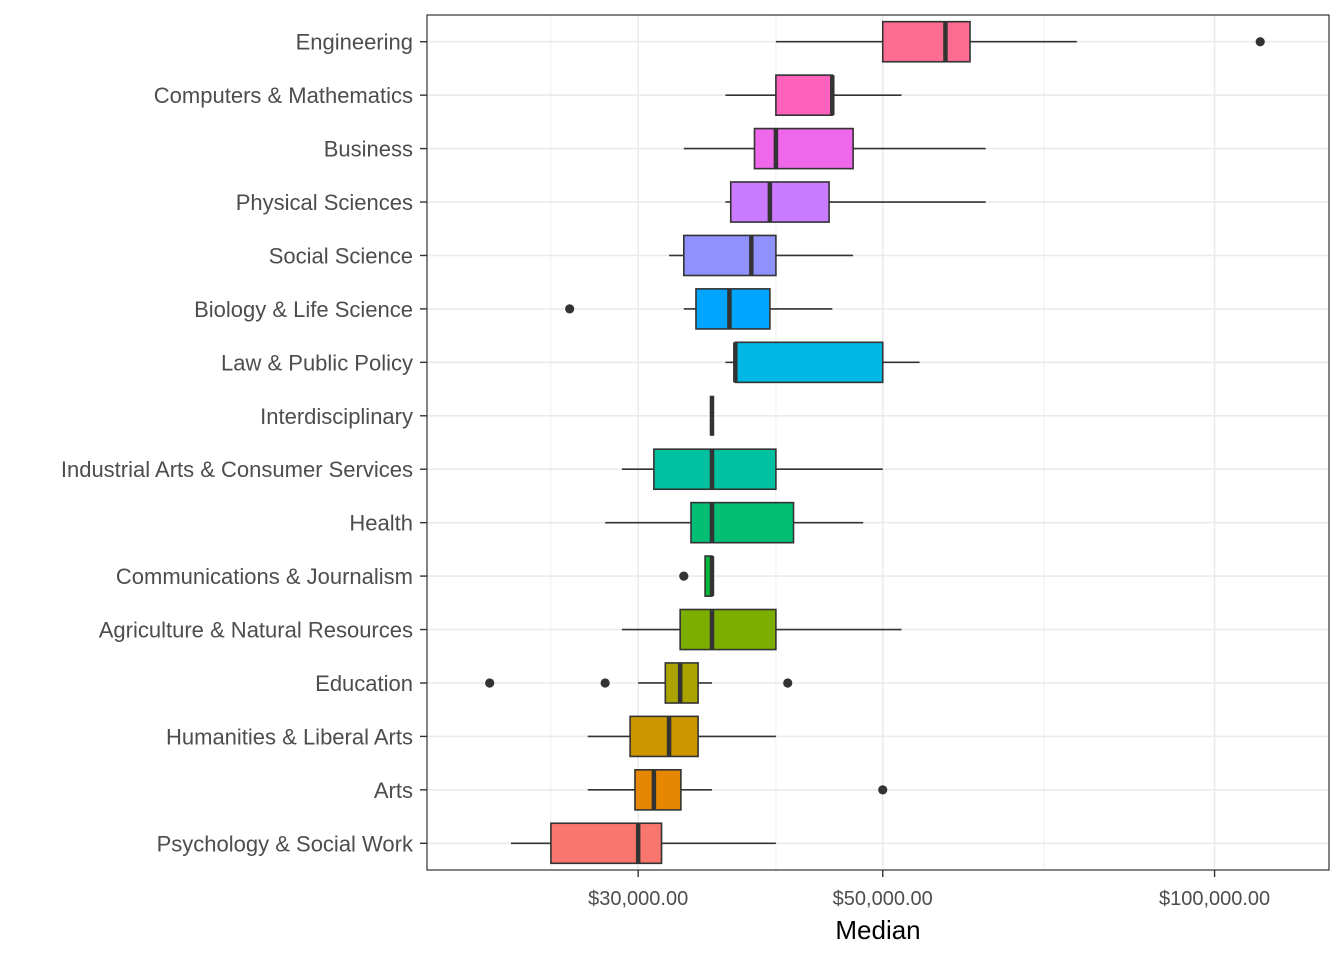 This screenshot has height=960, width=1344. I want to click on box-psychology-social-work, so click(643, 843).